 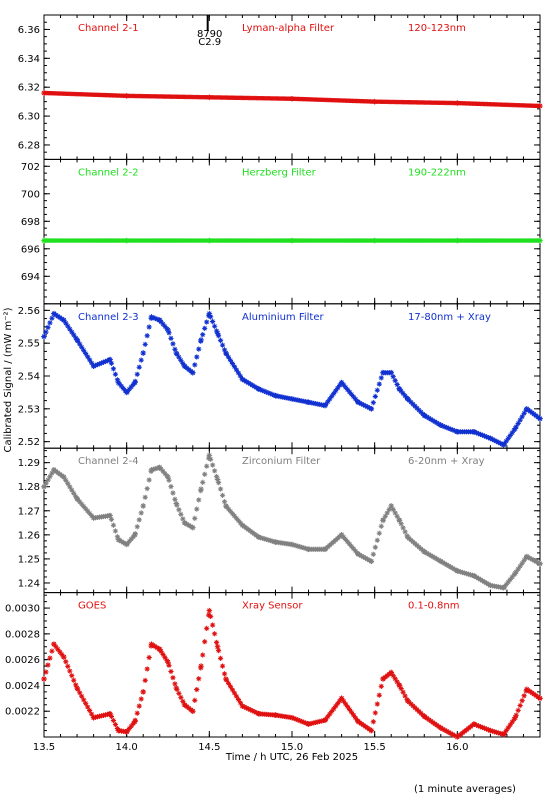 What do you see at coordinates (108, 28) in the screenshot?
I see `panel-channel-label: Channel 2-1` at bounding box center [108, 28].